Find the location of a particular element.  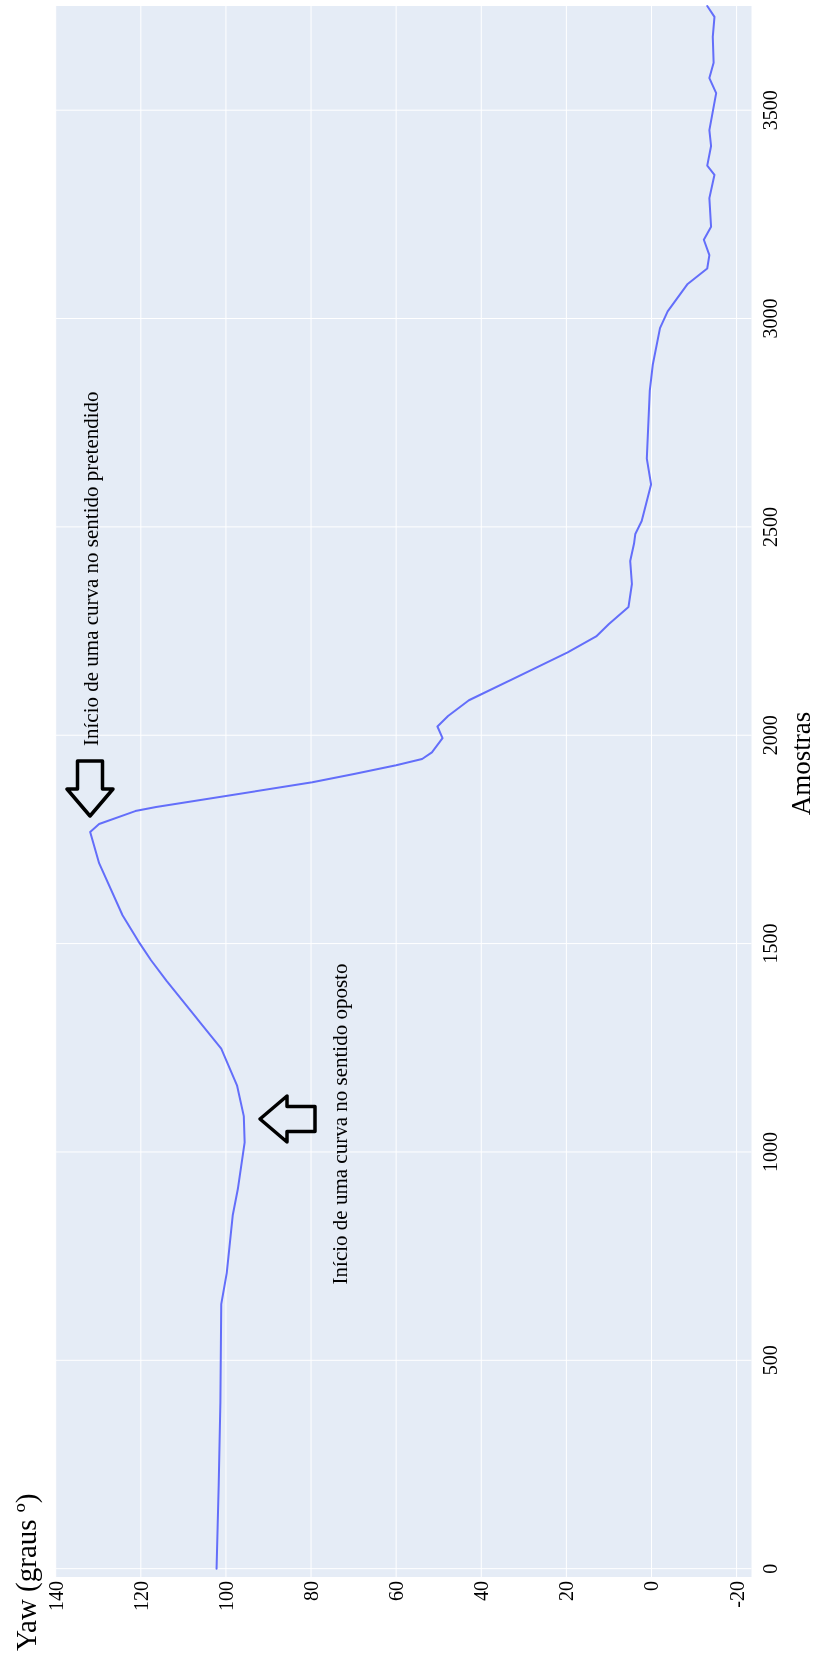

y-tick-label: 2500 is located at coordinates (769, 526).